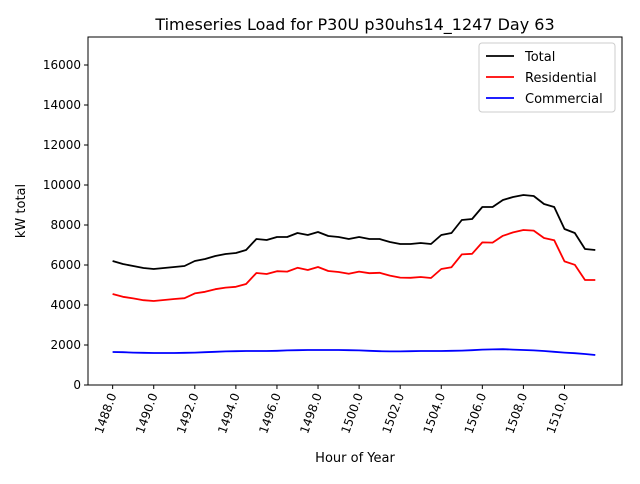 The width and height of the screenshot is (640, 484). I want to click on y-tick-label: 4000, so click(65, 305).